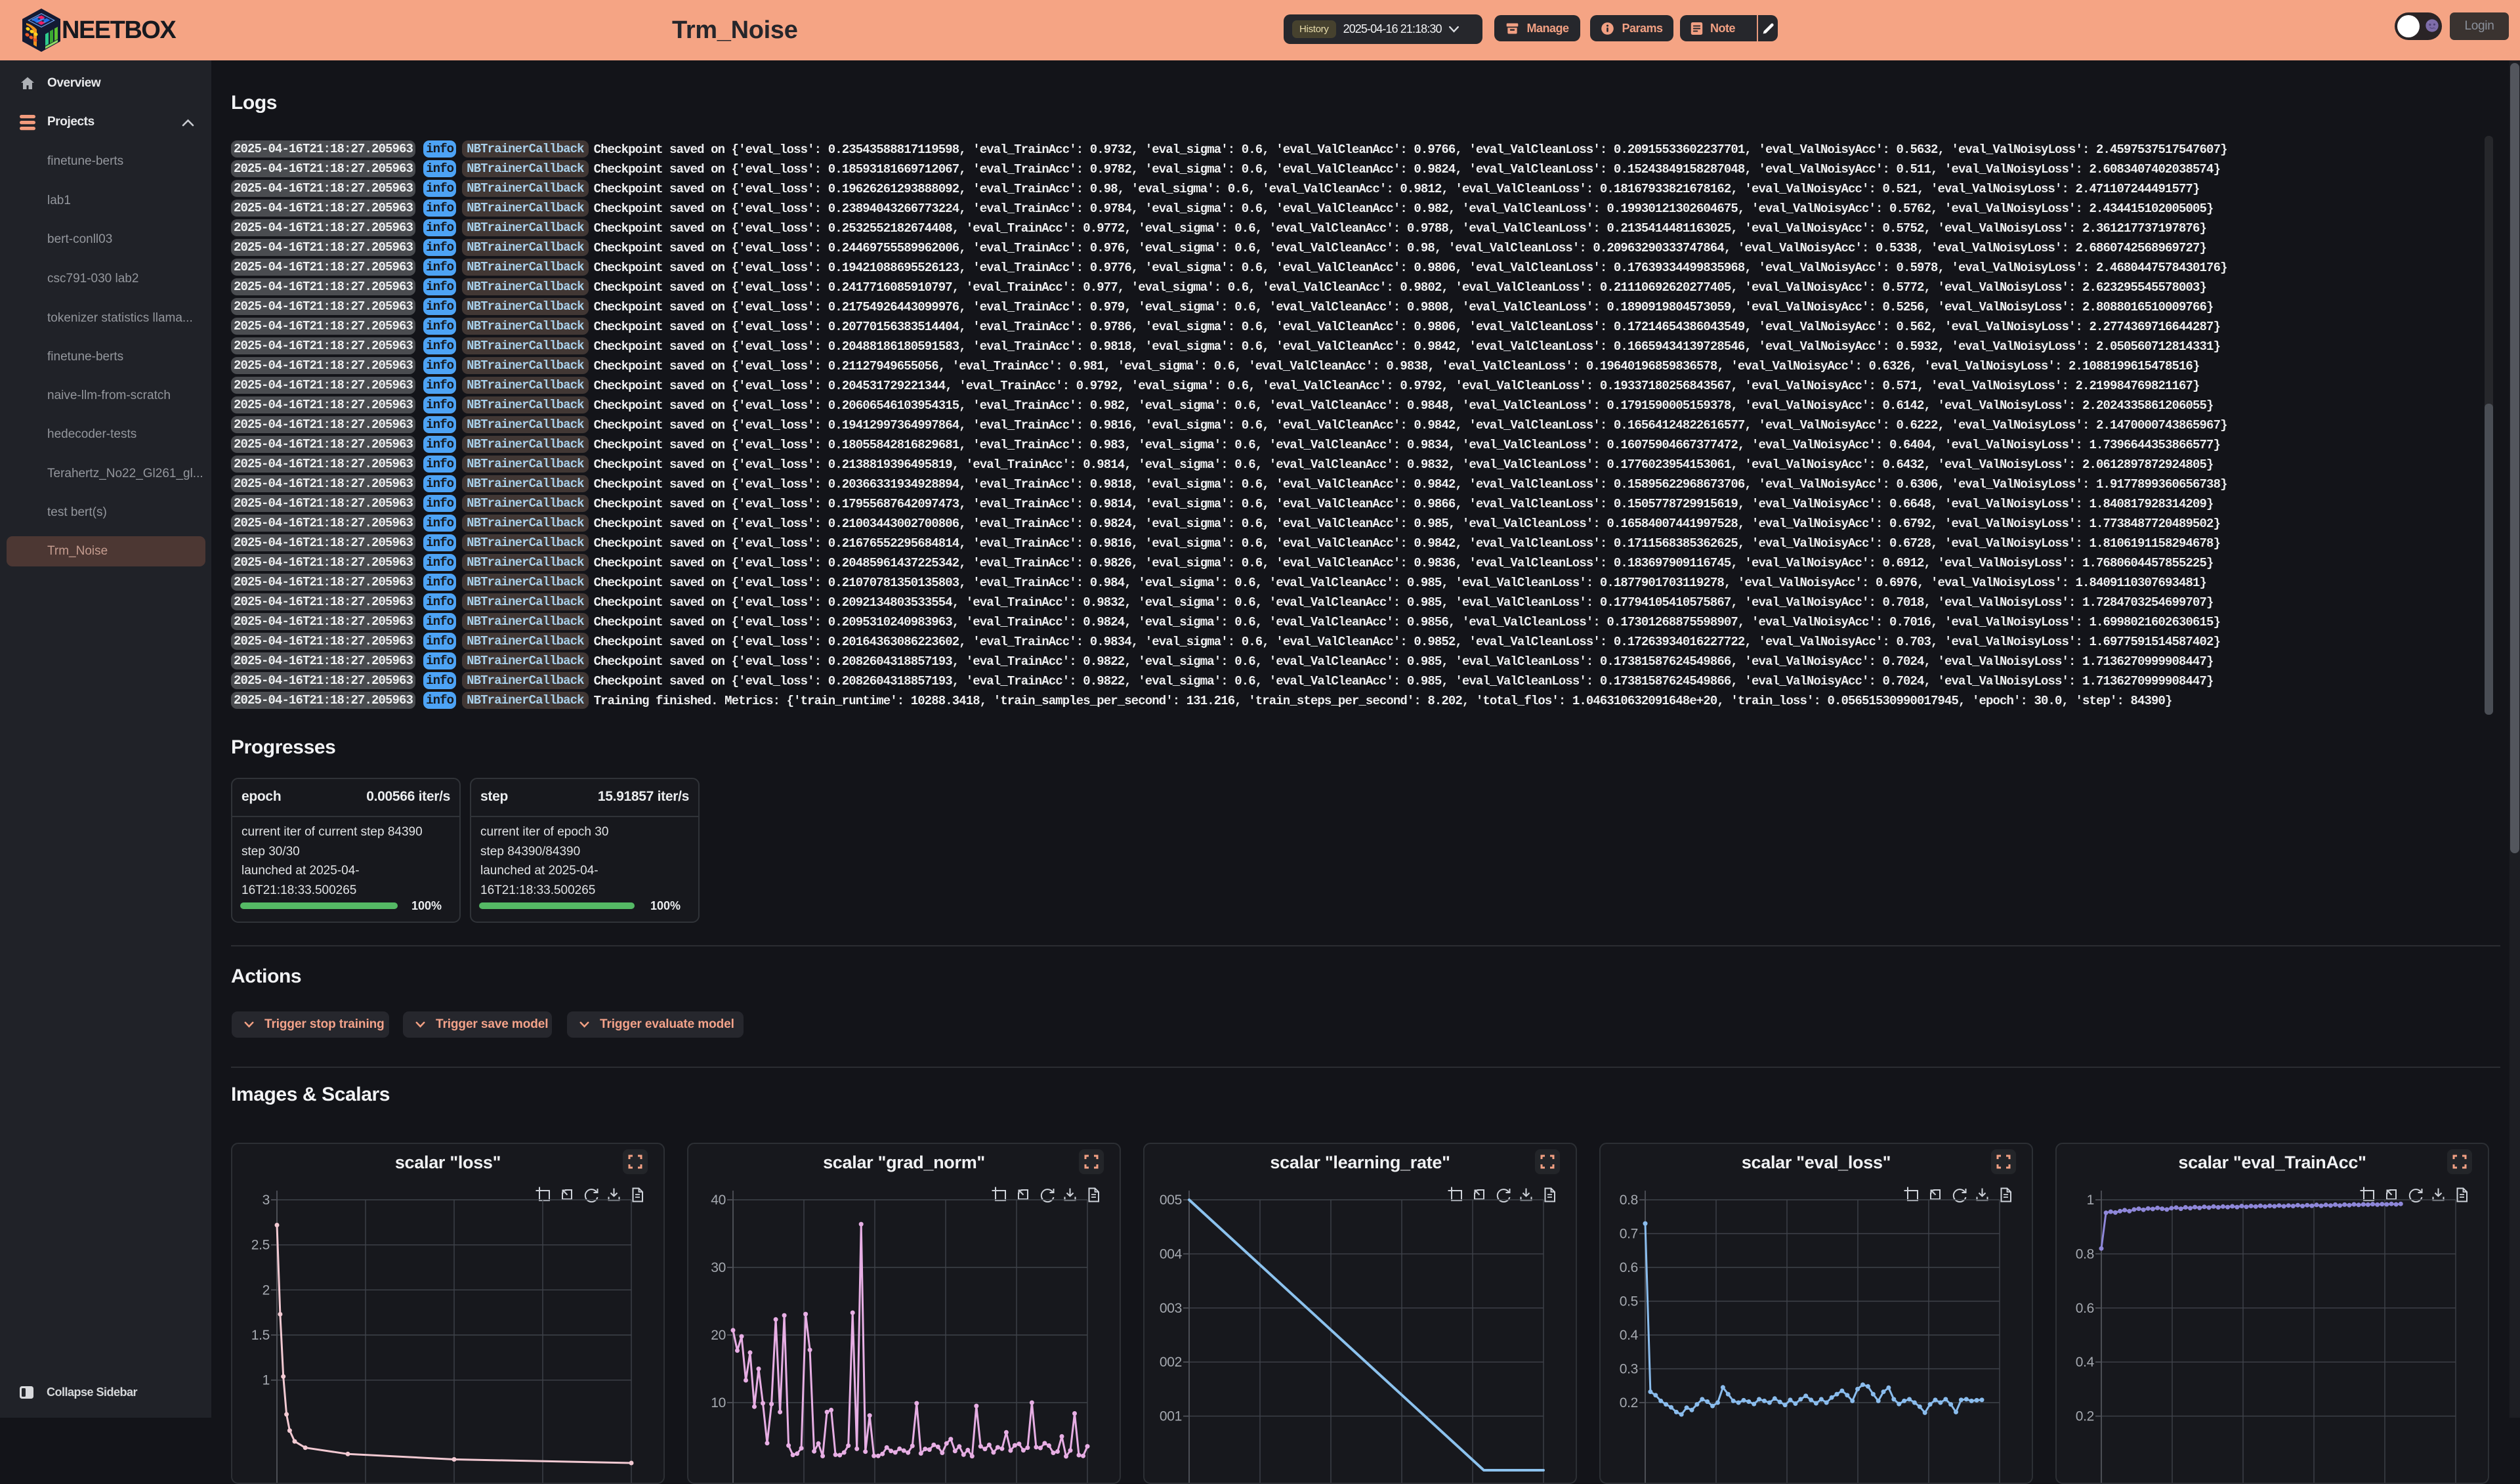  I want to click on svg-text: 40, so click(718, 1200).